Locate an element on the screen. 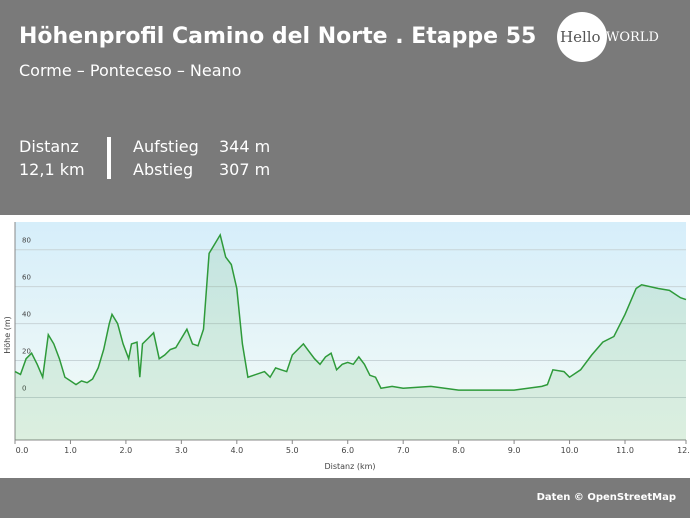 The height and width of the screenshot is (518, 690). x-tick-label: 2.0 is located at coordinates (126, 450).